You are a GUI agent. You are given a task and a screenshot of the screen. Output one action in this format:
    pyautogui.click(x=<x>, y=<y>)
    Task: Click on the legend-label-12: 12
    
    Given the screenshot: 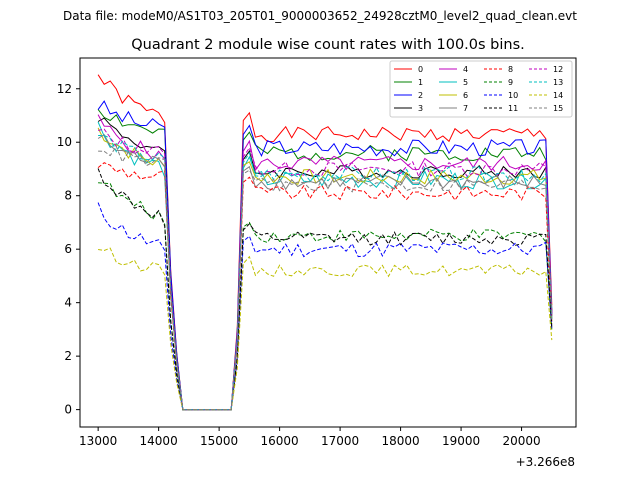 What is the action you would take?
    pyautogui.click(x=558, y=69)
    